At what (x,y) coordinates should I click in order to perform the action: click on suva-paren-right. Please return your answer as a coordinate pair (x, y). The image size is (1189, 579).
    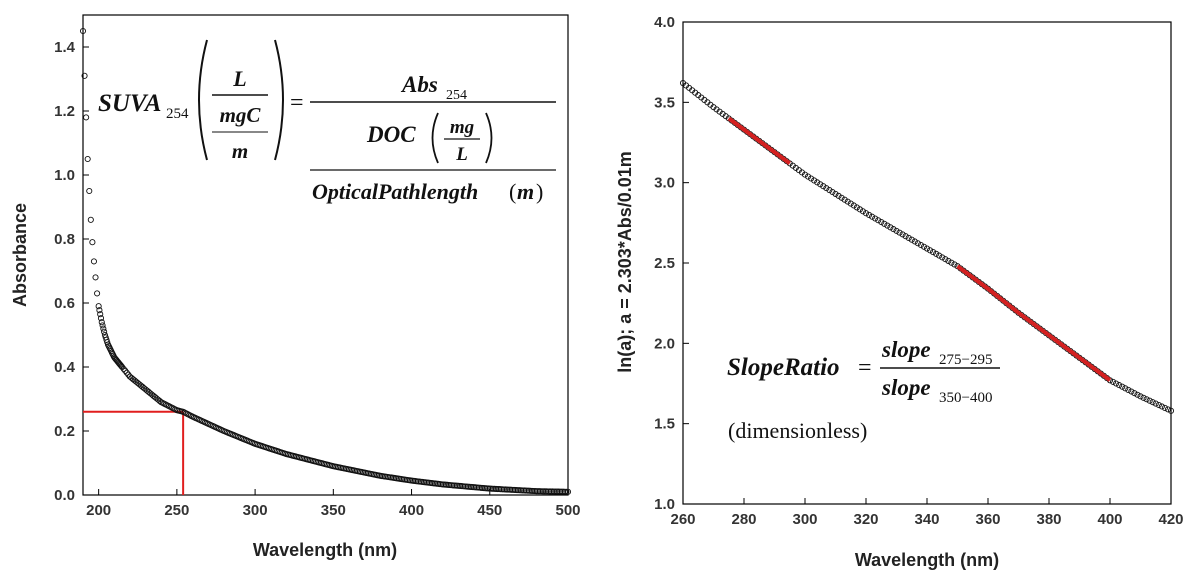
    Looking at the image, I should click on (279, 100).